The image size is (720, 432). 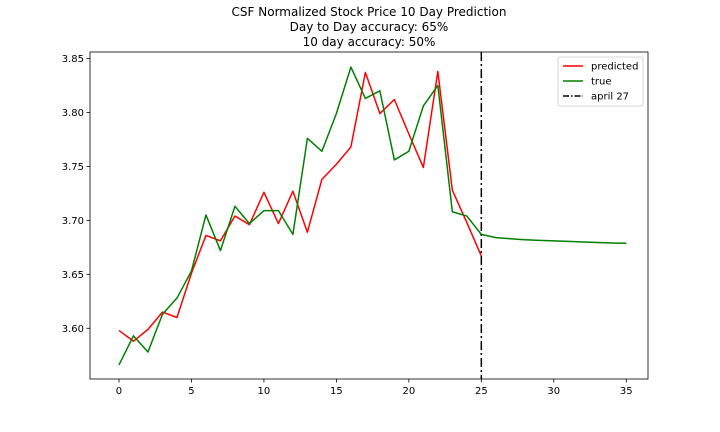 I want to click on legend-label: predicted, so click(x=614, y=67).